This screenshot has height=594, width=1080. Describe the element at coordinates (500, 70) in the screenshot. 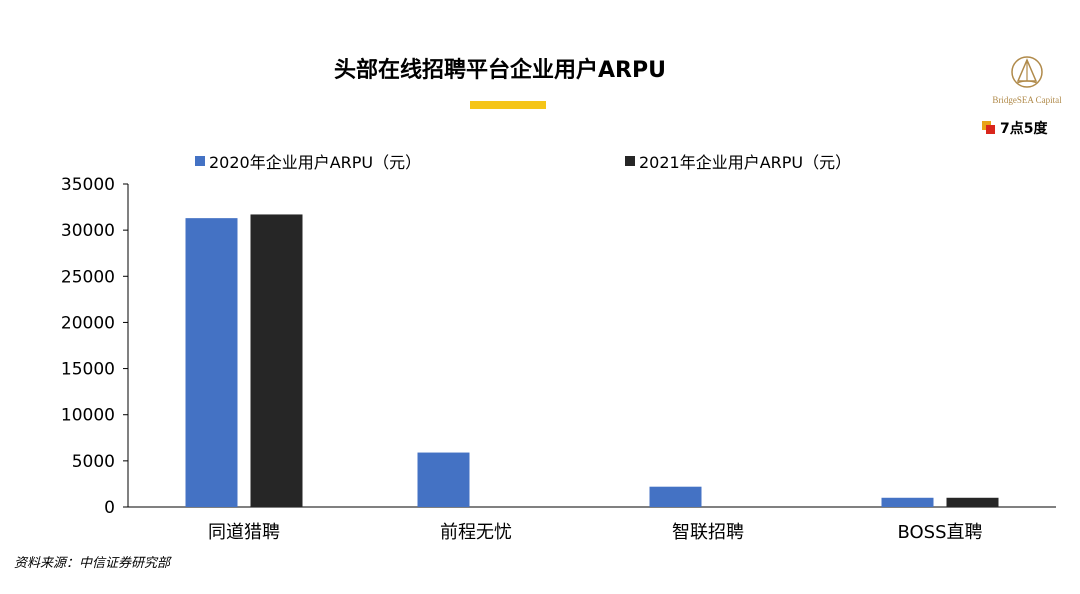

I see `chart-title: 头部在线招聘平台企业用户ARPU` at that location.